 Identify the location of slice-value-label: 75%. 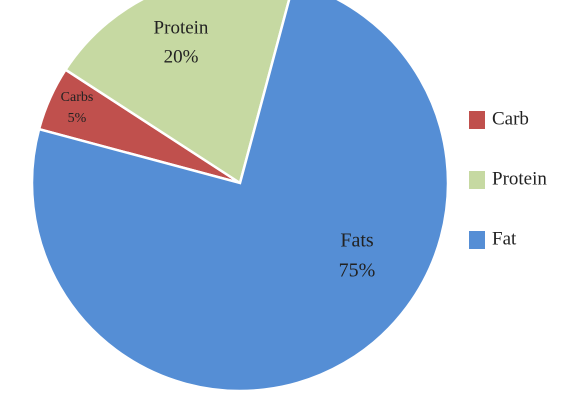
(357, 271).